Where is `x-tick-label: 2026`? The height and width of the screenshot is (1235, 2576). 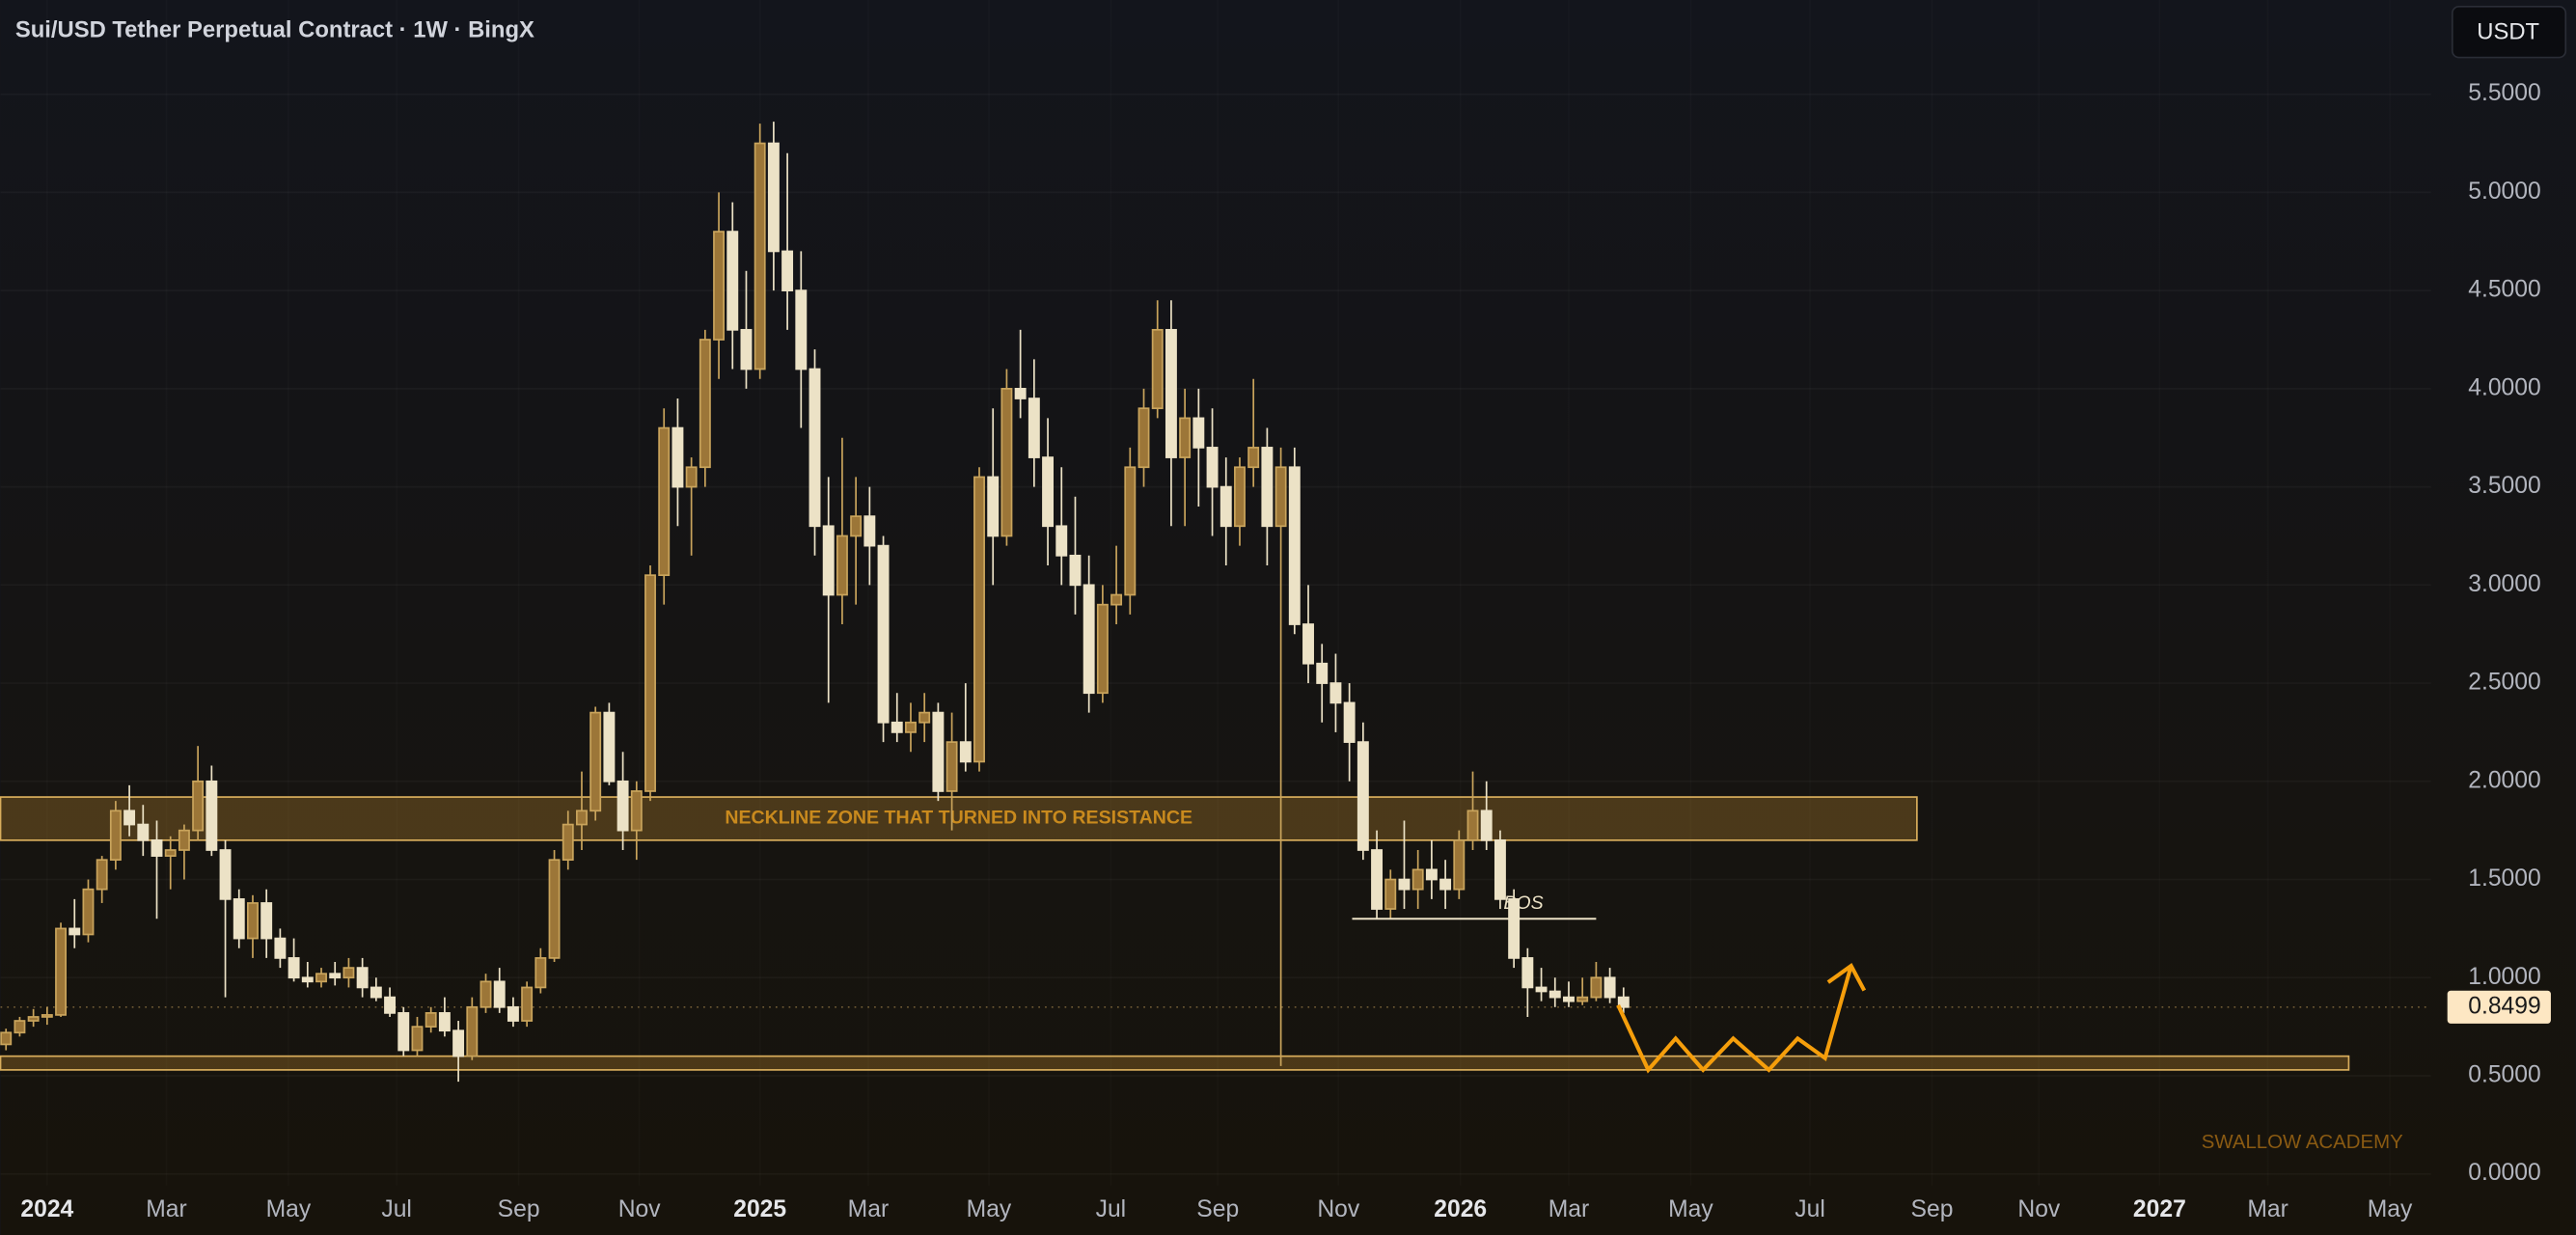 x-tick-label: 2026 is located at coordinates (1460, 1209).